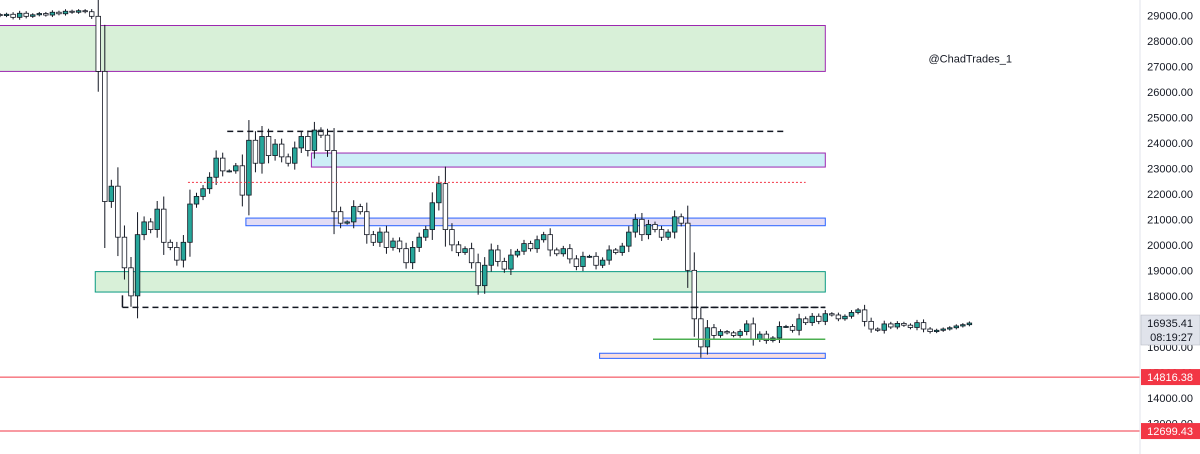 The width and height of the screenshot is (1200, 454). Describe the element at coordinates (460, 282) in the screenshot. I see `zone-demand-green` at that location.